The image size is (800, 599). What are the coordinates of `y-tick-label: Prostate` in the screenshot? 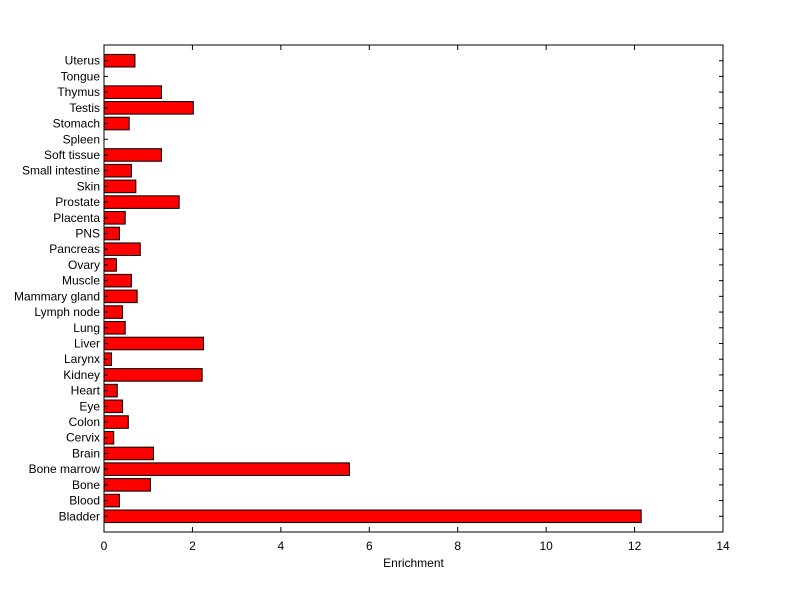 It's located at (77, 202).